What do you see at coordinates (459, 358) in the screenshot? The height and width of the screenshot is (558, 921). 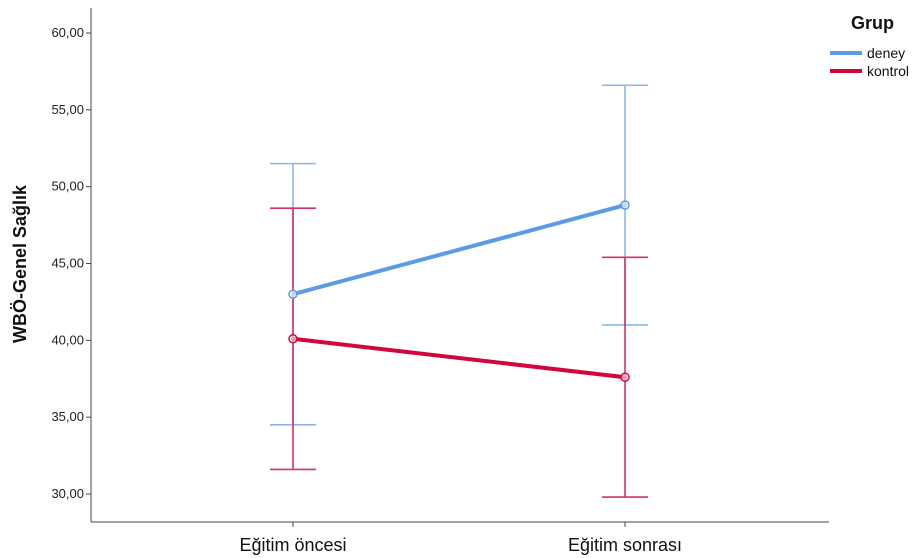 I see `series-line-kontrol` at bounding box center [459, 358].